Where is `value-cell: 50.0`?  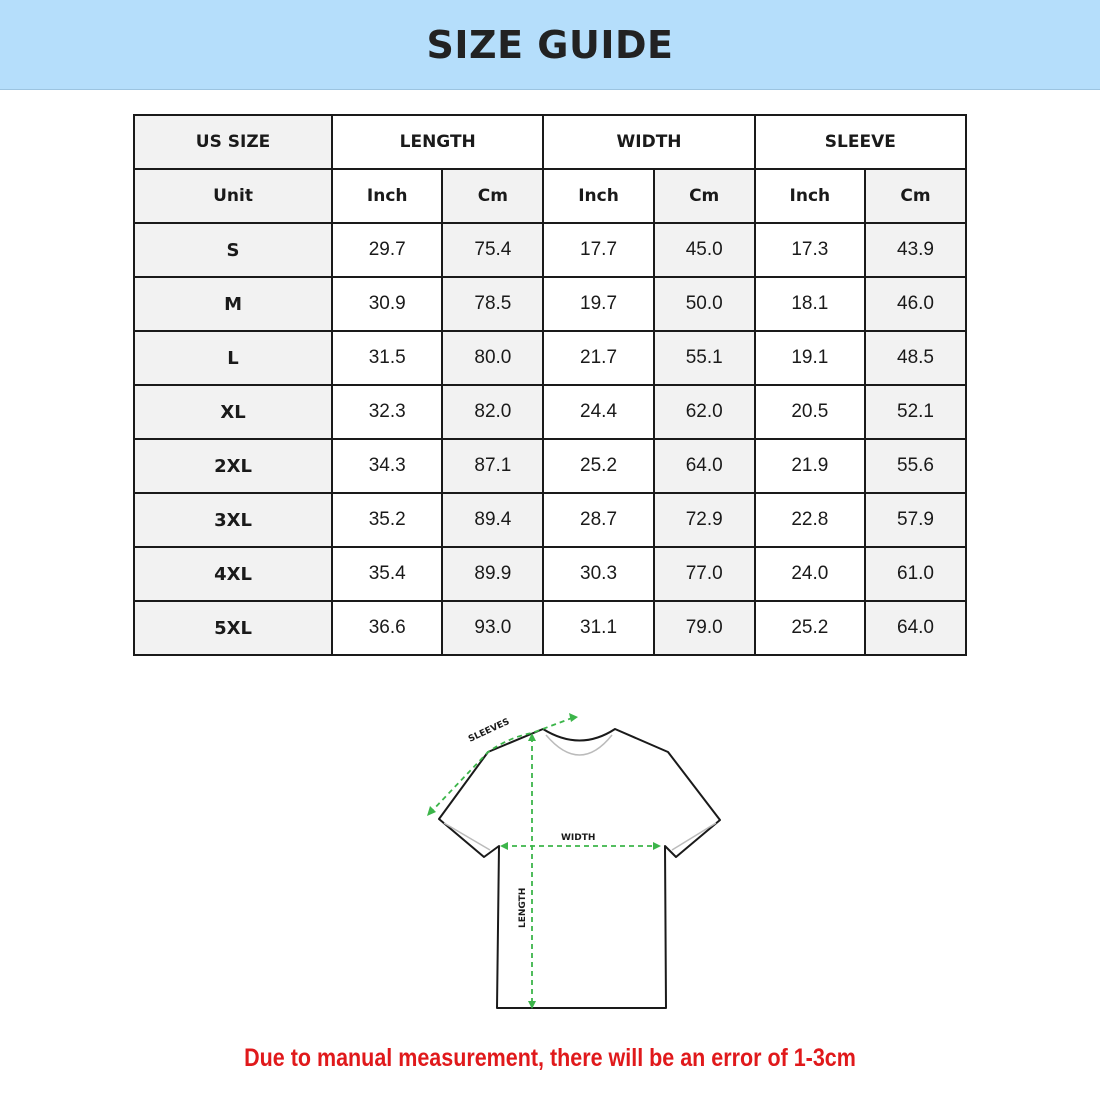
value-cell: 50.0 is located at coordinates (704, 304).